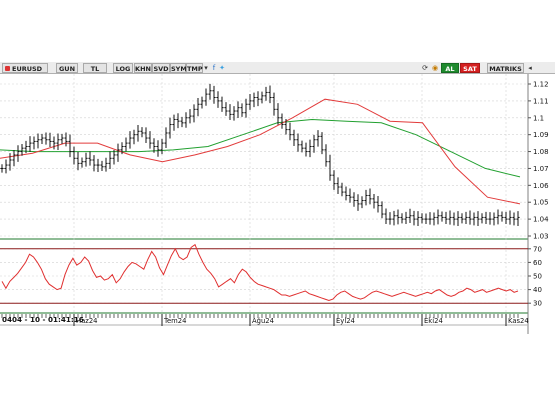  Describe the element at coordinates (222, 68) in the screenshot. I see `twitter-icon: ✦` at that location.